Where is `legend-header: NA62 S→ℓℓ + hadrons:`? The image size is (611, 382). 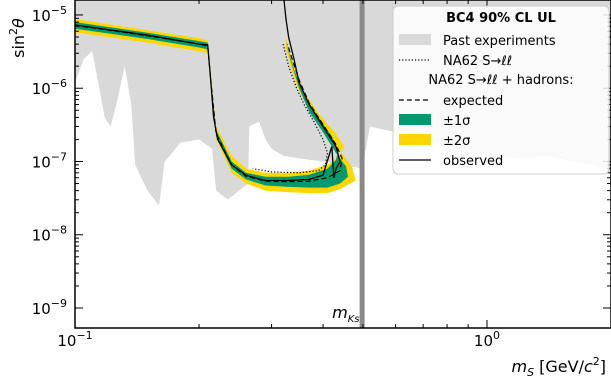 legend-header: NA62 S→ℓℓ + hadrons: is located at coordinates (500, 80).